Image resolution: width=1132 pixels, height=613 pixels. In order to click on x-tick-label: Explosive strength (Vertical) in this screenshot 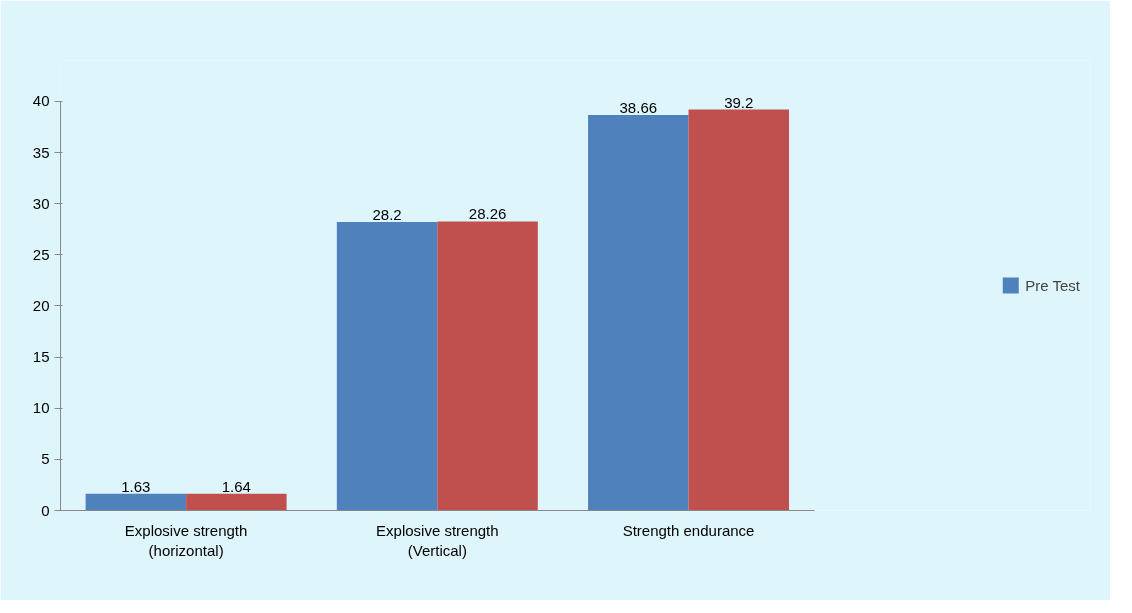, I will do `click(437, 540)`.